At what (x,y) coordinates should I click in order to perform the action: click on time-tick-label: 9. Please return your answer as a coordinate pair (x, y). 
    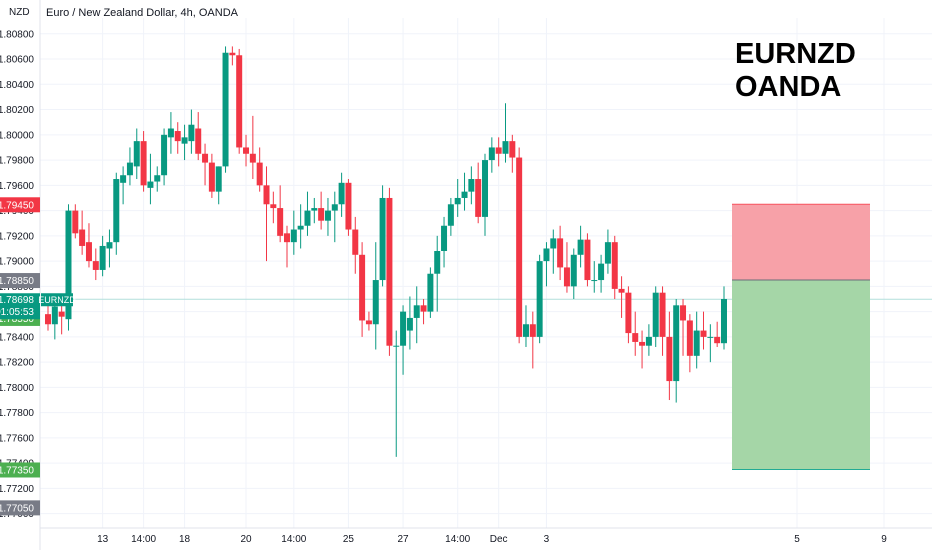
    Looking at the image, I should click on (884, 539).